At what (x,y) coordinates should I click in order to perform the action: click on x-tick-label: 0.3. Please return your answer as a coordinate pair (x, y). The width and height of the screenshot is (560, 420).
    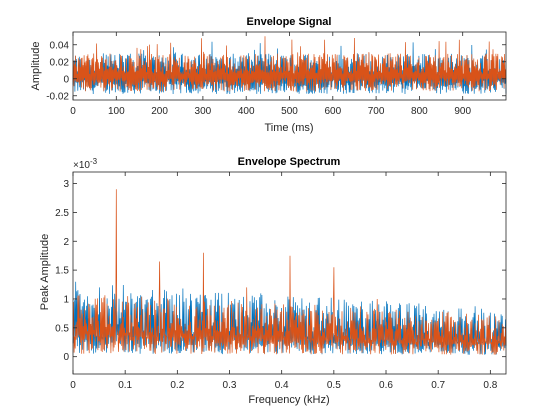
    Looking at the image, I should click on (230, 385).